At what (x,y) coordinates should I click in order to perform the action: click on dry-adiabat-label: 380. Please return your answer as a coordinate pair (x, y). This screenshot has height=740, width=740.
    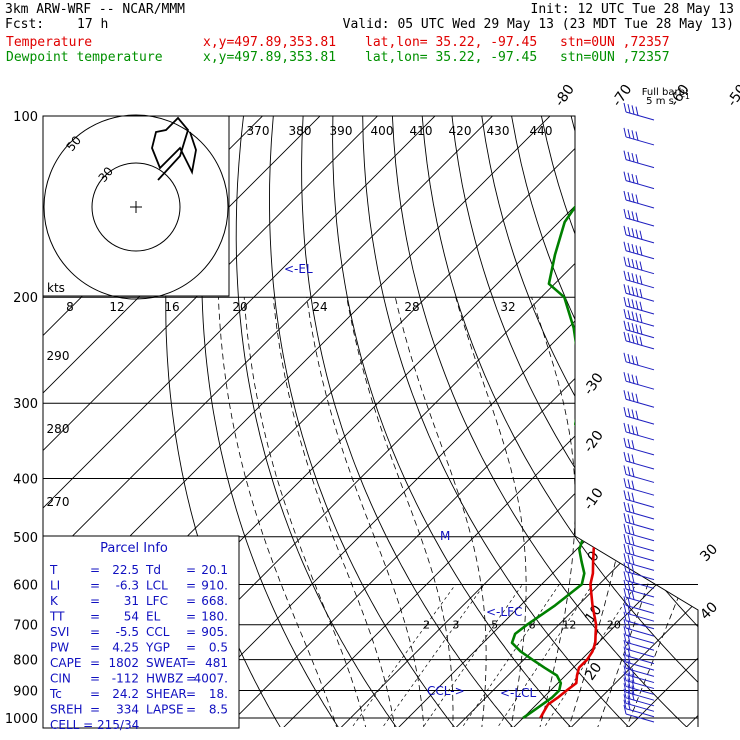
    Looking at the image, I should click on (300, 131).